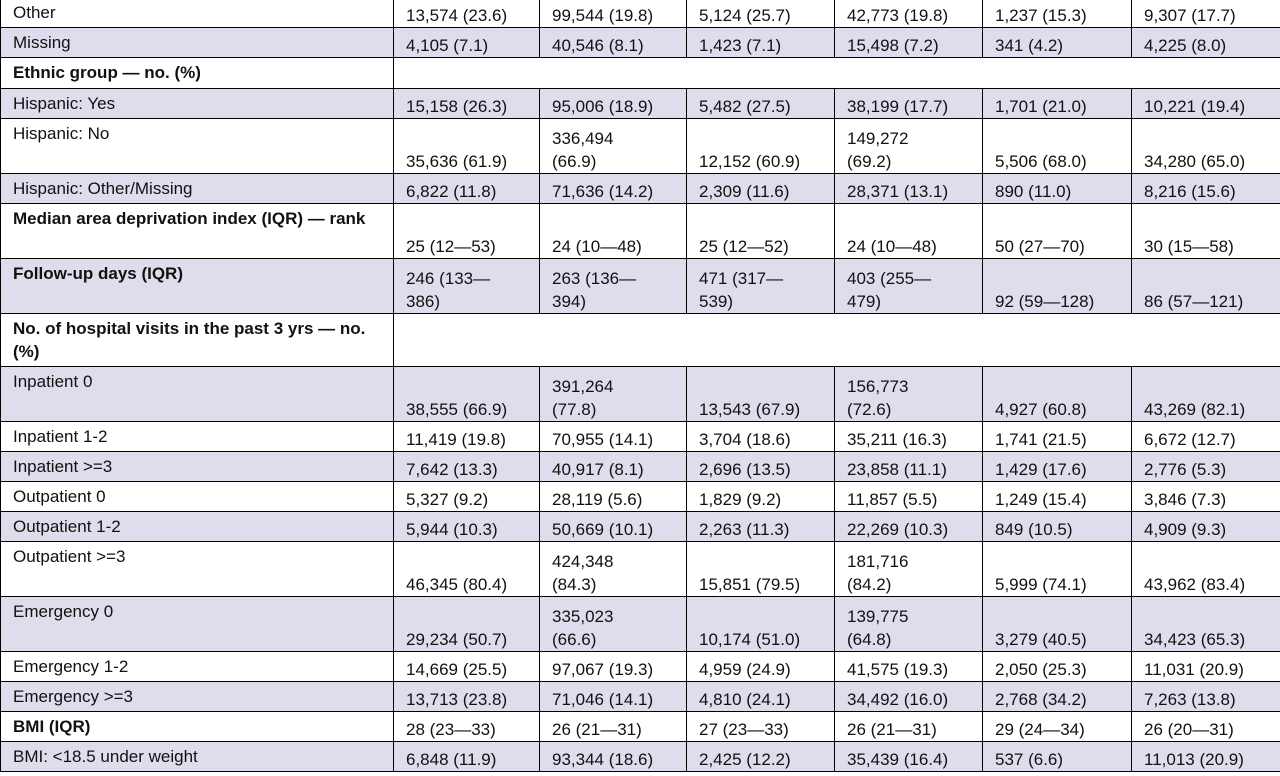 Image resolution: width=1280 pixels, height=776 pixels. Describe the element at coordinates (1205, 624) in the screenshot. I see `value-cell: 34,423 (65.3)` at that location.